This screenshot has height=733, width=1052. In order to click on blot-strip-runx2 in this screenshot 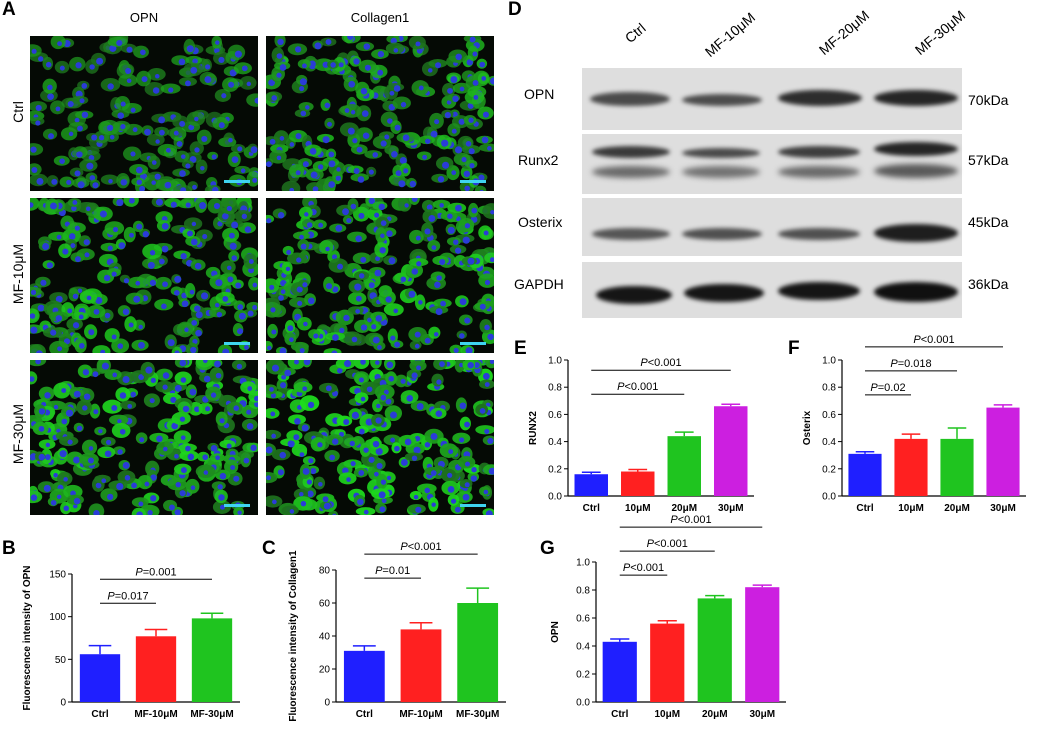, I will do `click(772, 164)`.